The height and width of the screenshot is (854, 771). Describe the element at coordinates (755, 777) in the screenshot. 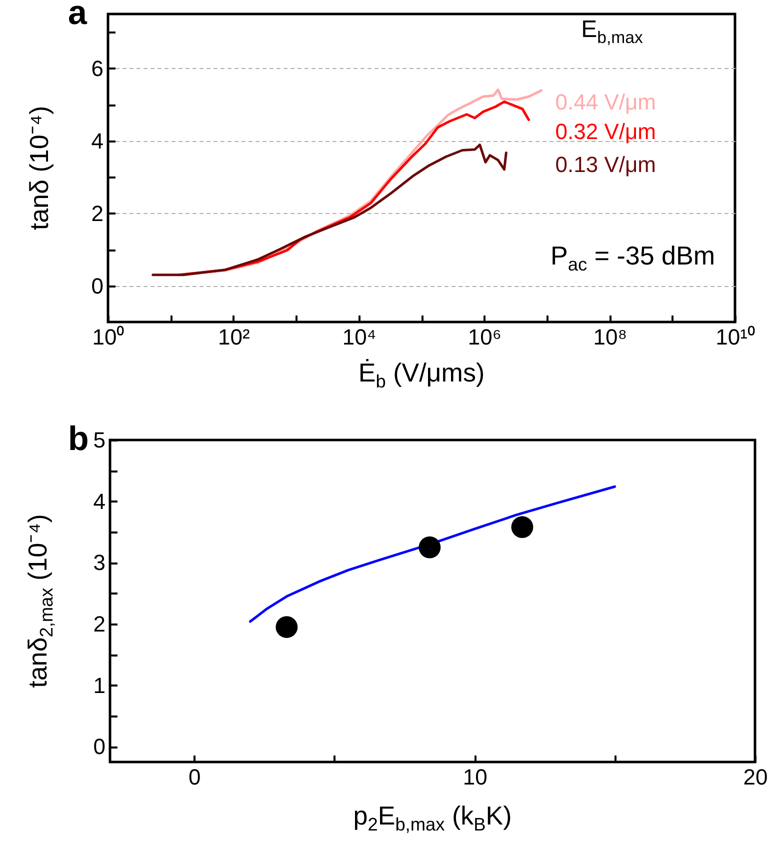

I see `x-tick-label: 20` at that location.